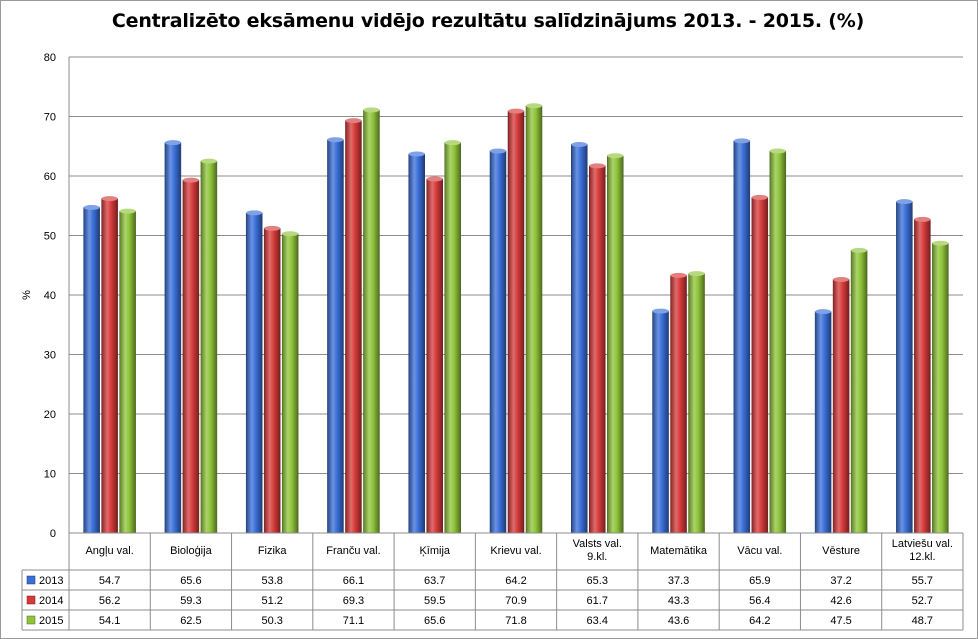  Describe the element at coordinates (434, 581) in the screenshot. I see `data-value-label: 63.7` at that location.